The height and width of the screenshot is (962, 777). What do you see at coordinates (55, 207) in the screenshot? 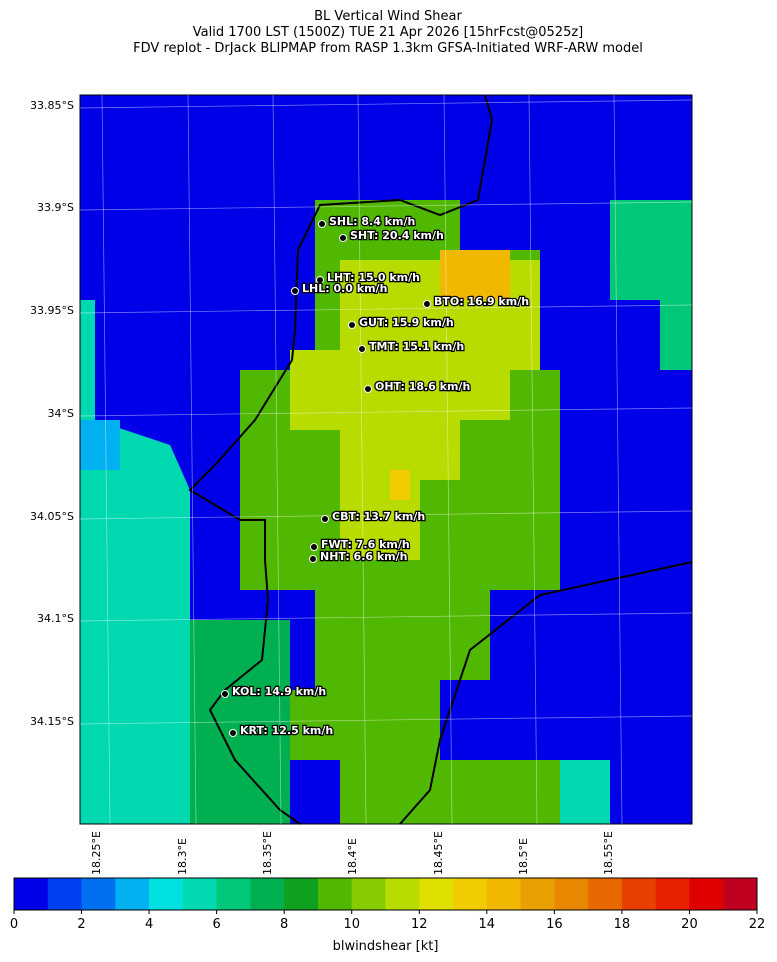
I see `lat-label: 33.9°S` at bounding box center [55, 207].